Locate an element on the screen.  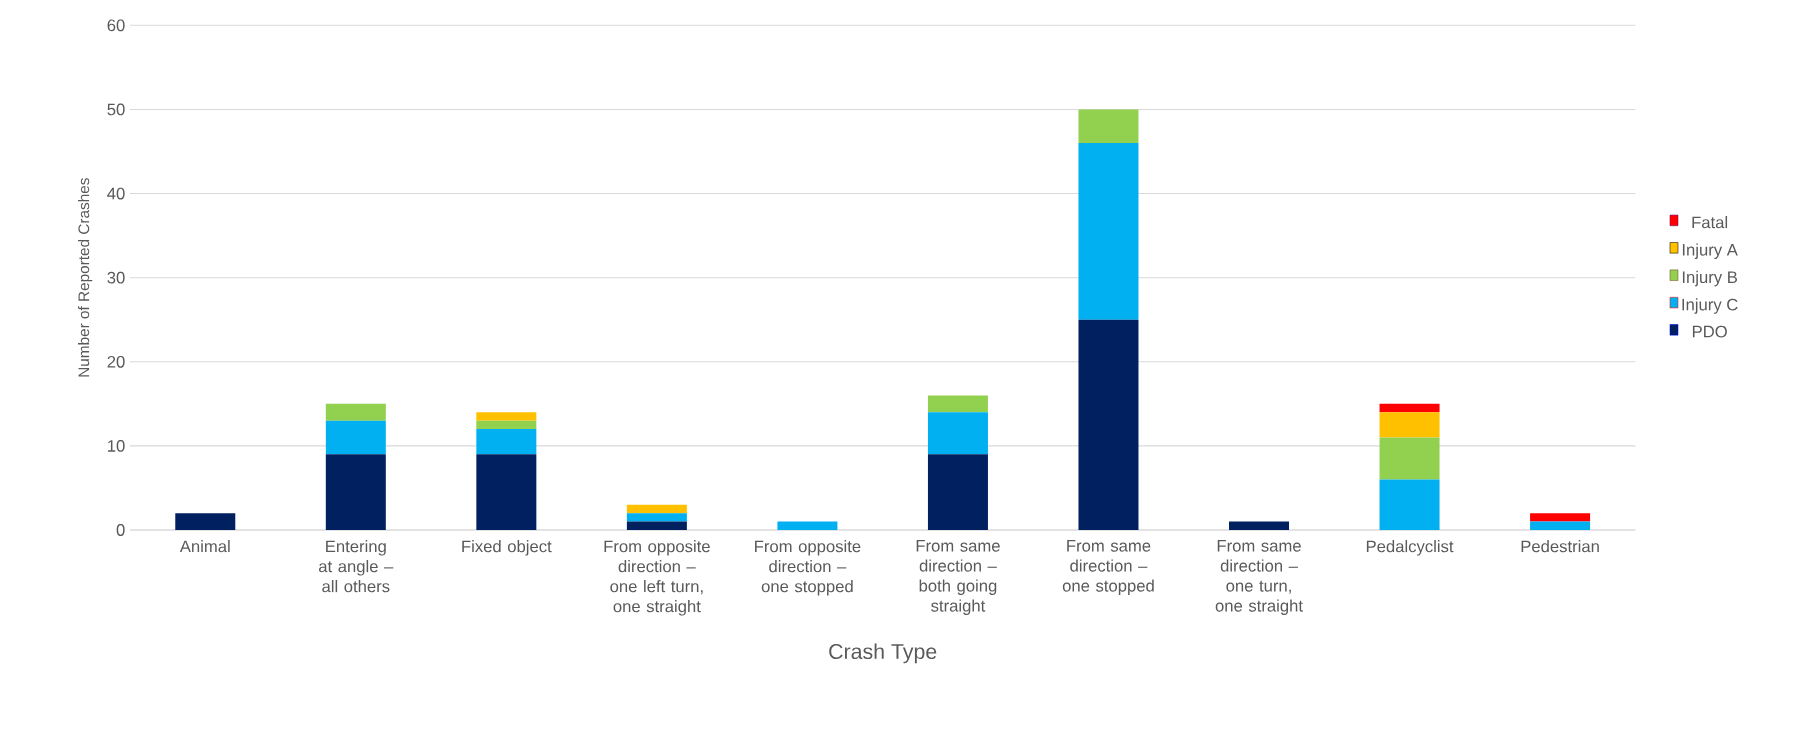
x-tick-label: Fixed object is located at coordinates (507, 548).